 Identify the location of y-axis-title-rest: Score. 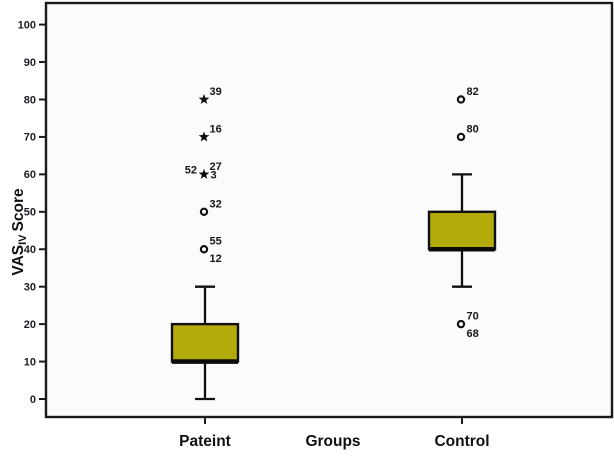
(18, 209).